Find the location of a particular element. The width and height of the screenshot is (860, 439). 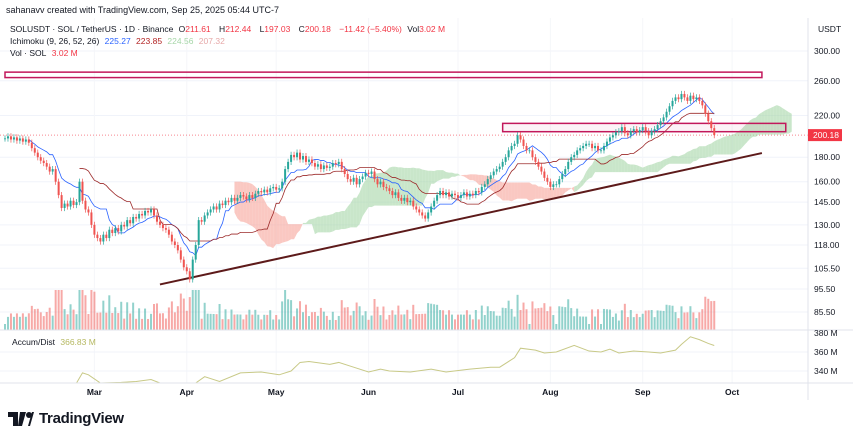

symbol-info: SOLUSDT · SOL / TetherUS · 1D · Binance is located at coordinates (92, 29).